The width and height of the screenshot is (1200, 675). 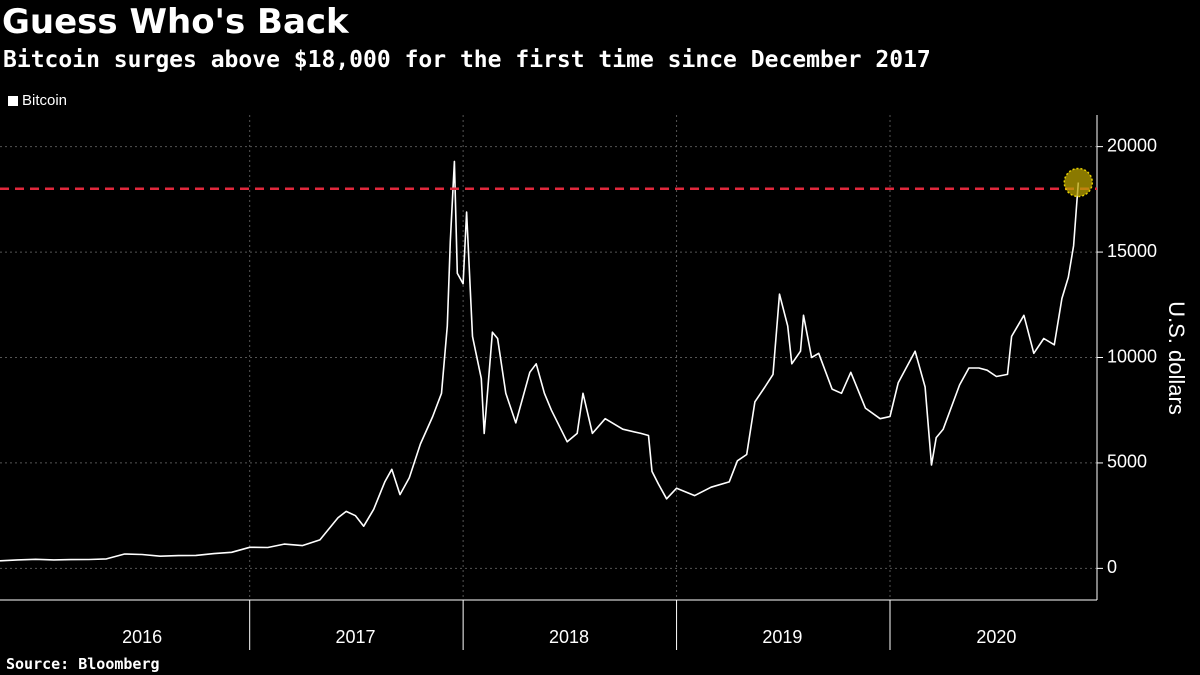 What do you see at coordinates (45, 100) in the screenshot?
I see `legend-label-bitcoin: Bitcoin` at bounding box center [45, 100].